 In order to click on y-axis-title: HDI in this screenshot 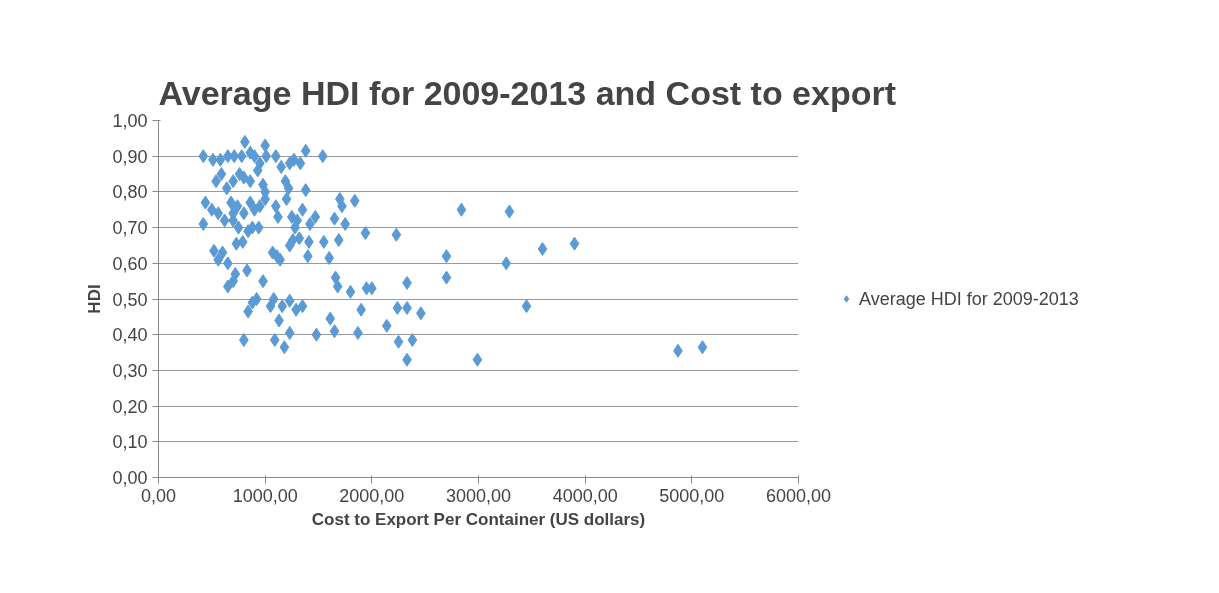, I will do `click(95, 299)`.